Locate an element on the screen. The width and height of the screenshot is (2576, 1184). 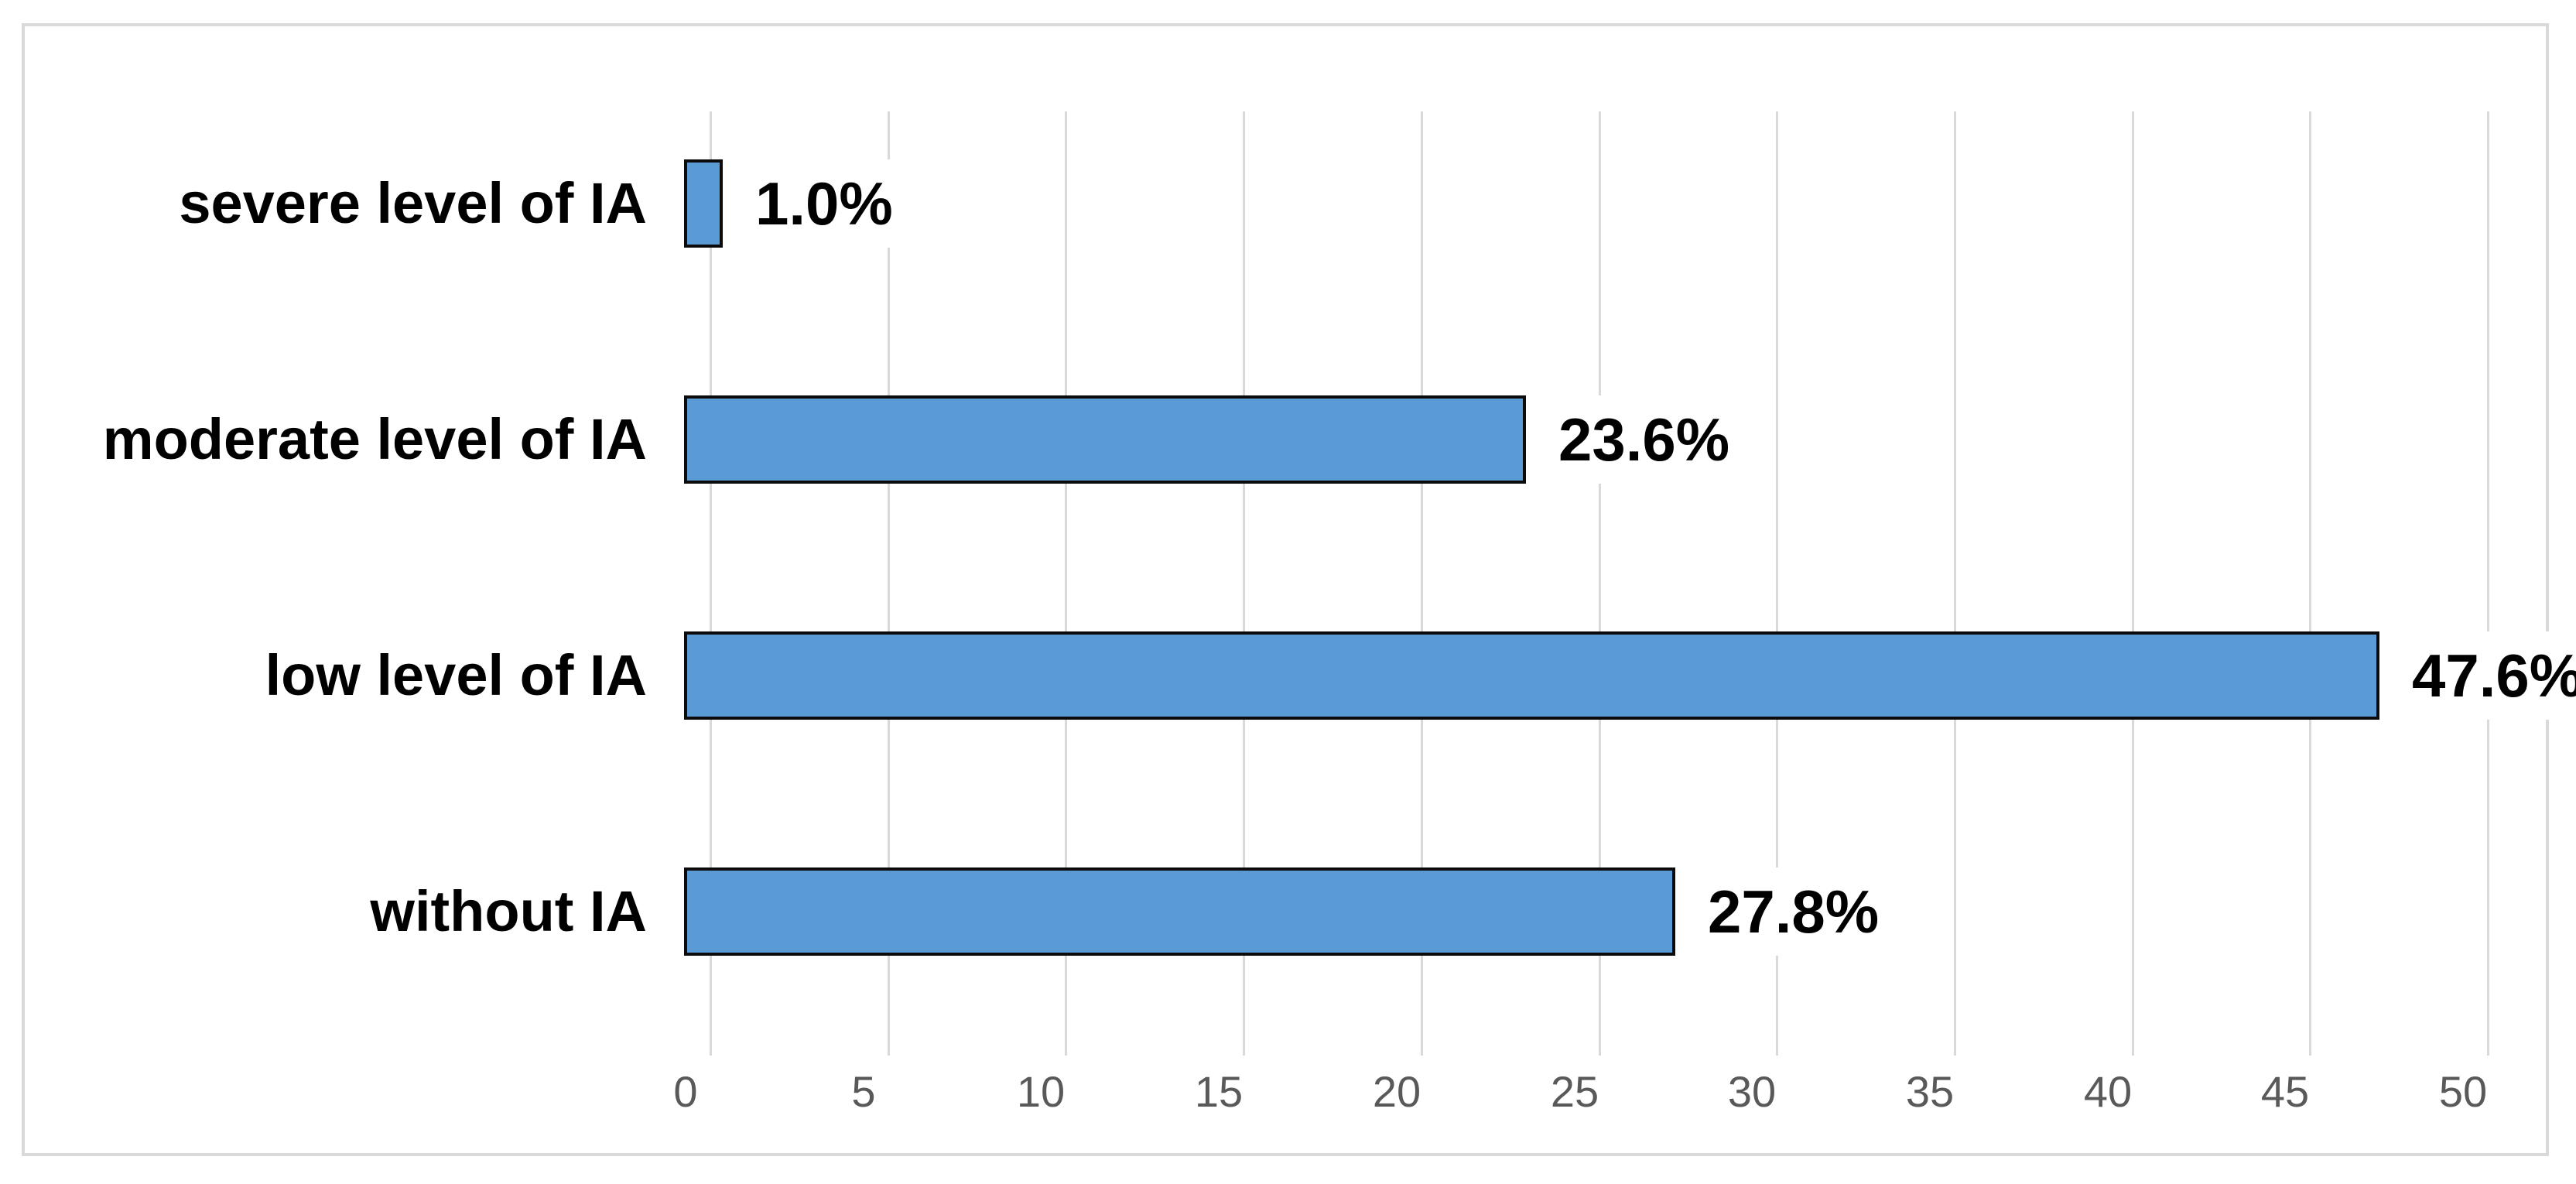
x-tick-label-35: 35 is located at coordinates (1930, 1091).